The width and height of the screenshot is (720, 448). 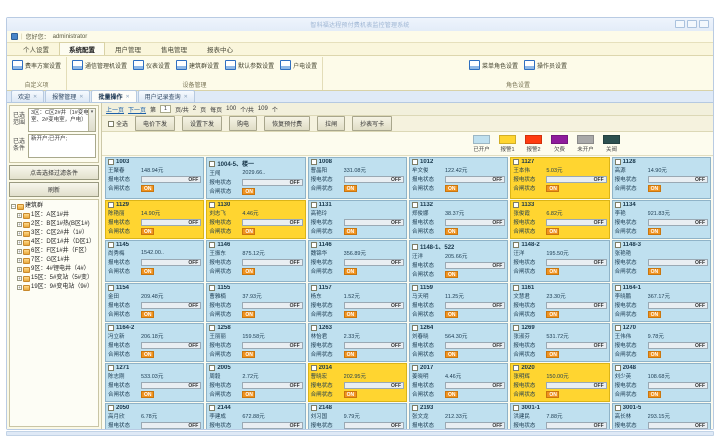 I want to click on menu-tabs: 个人设置 系统配置 用户管理 售电管理 报表中心, so click(x=360, y=49).